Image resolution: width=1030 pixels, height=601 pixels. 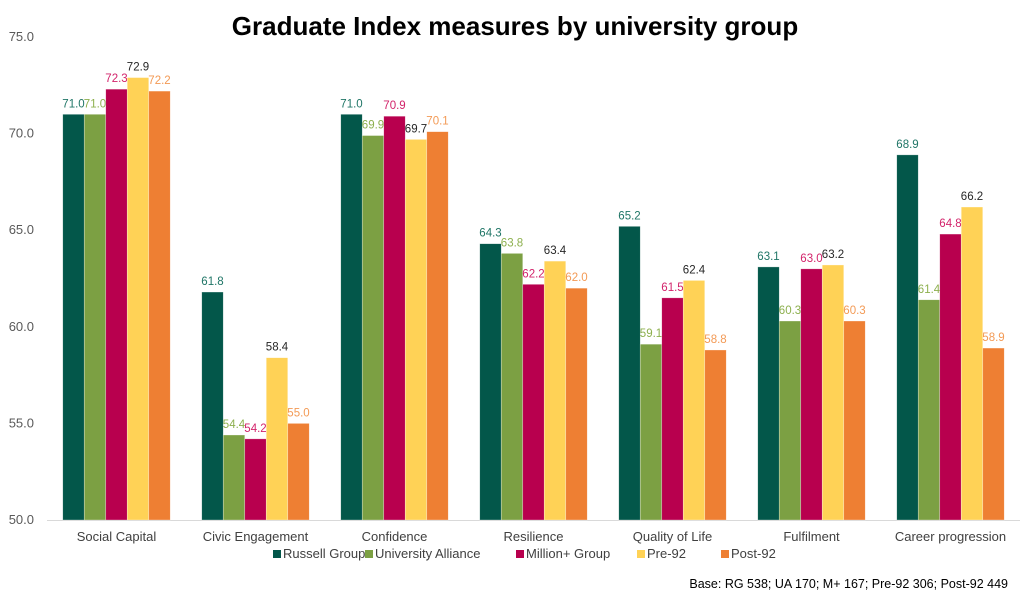 What do you see at coordinates (416, 129) in the screenshot?
I see `data-label: 69.7` at bounding box center [416, 129].